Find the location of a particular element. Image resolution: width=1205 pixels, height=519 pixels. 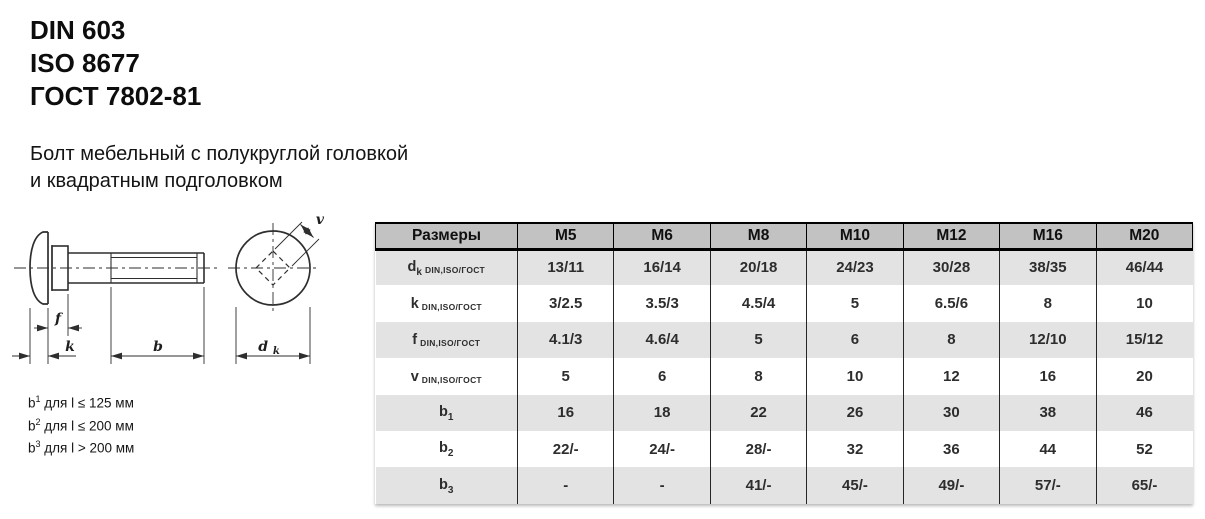

value-cell: 3.5/3 is located at coordinates (662, 303).